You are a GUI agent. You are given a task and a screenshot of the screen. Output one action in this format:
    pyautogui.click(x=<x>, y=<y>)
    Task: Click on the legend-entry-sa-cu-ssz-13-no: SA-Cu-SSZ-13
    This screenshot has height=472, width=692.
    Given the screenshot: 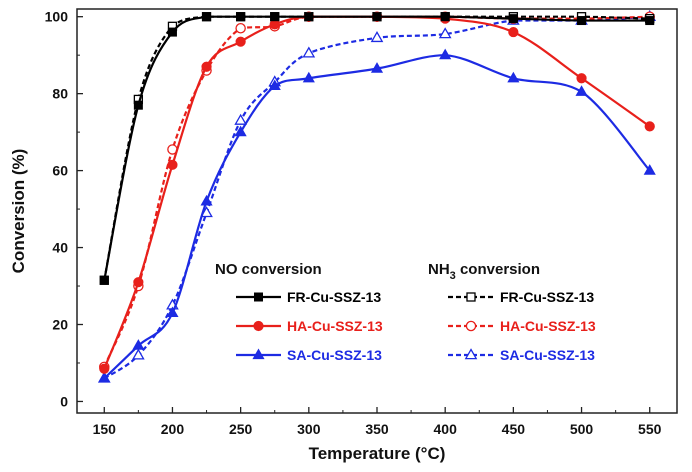 What is the action you would take?
    pyautogui.click(x=309, y=355)
    